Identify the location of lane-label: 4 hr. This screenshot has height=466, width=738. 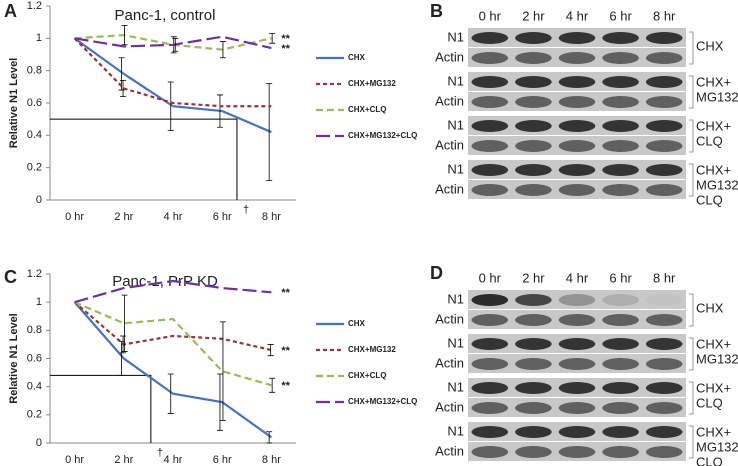
(577, 15).